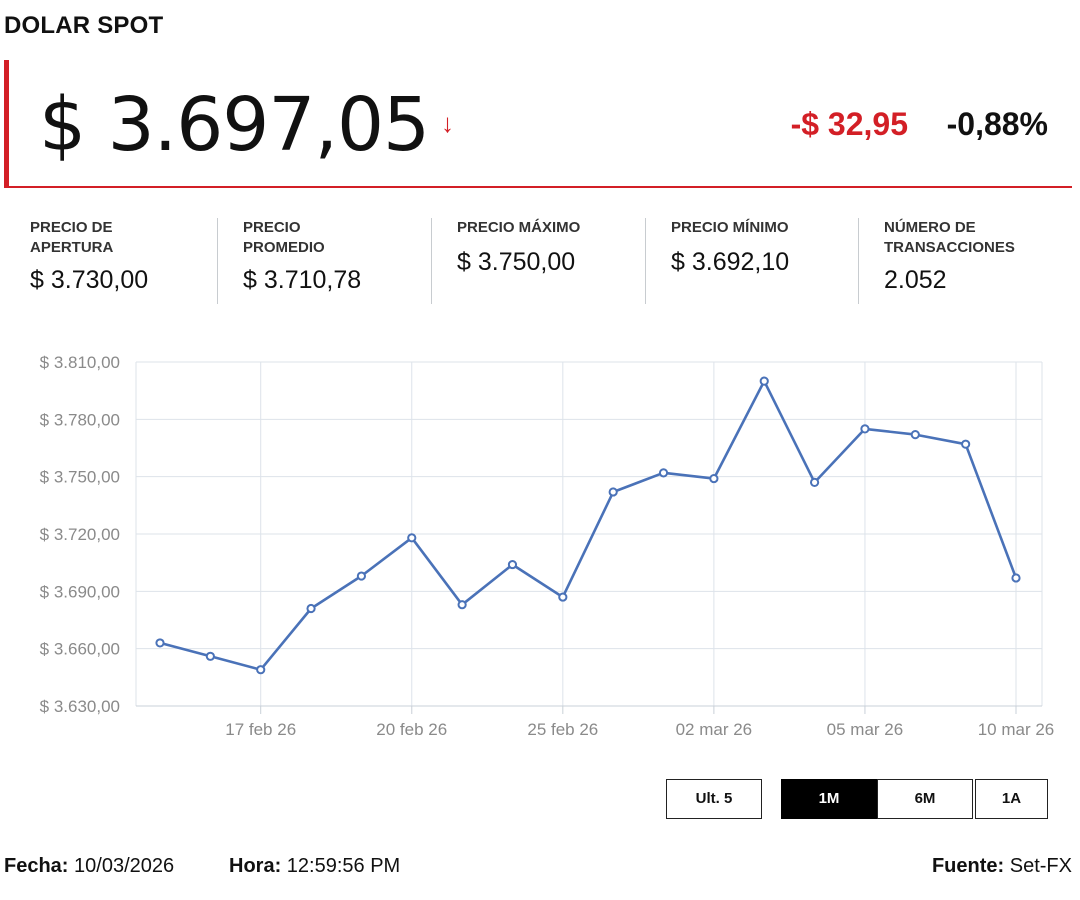 The height and width of the screenshot is (900, 1080). Describe the element at coordinates (949, 237) in the screenshot. I see `stat-label: NÚMERO DE TRANSACCIONES` at that location.